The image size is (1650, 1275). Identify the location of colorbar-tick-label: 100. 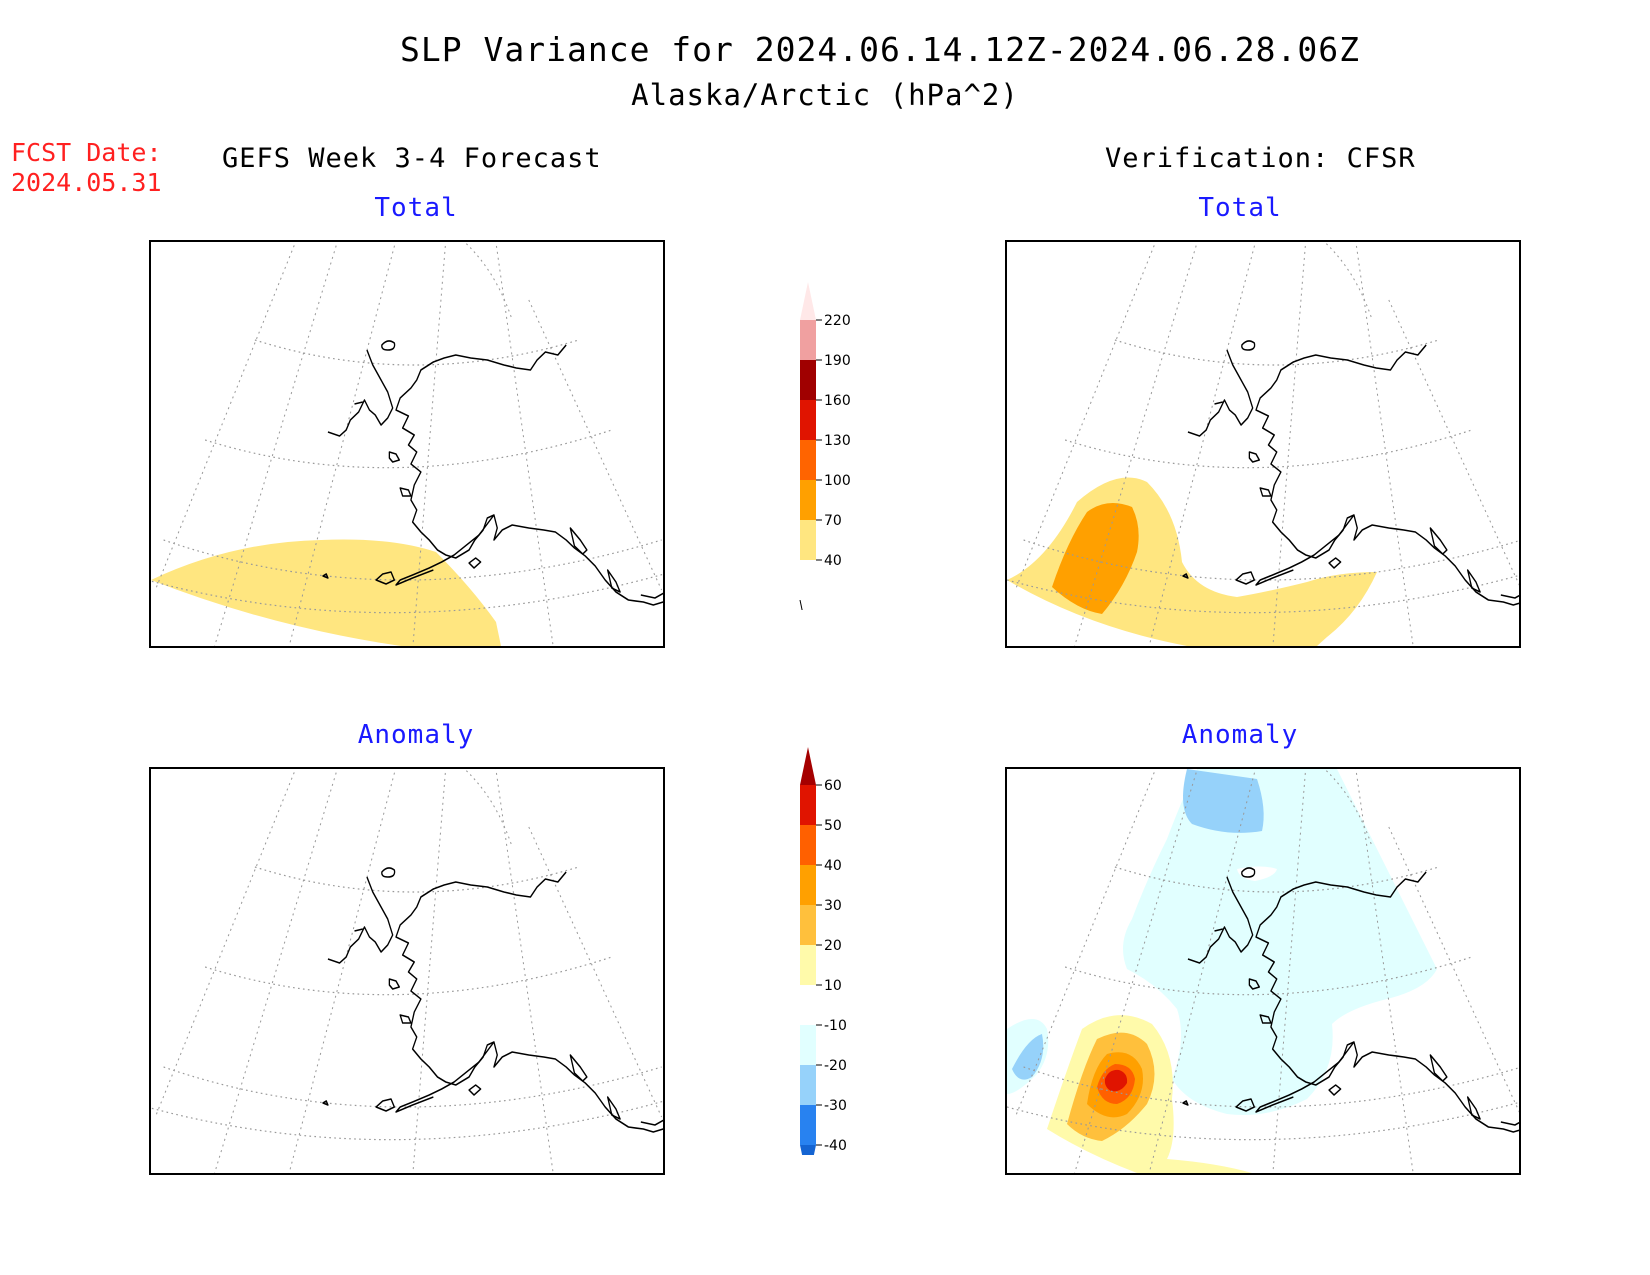
(837, 481).